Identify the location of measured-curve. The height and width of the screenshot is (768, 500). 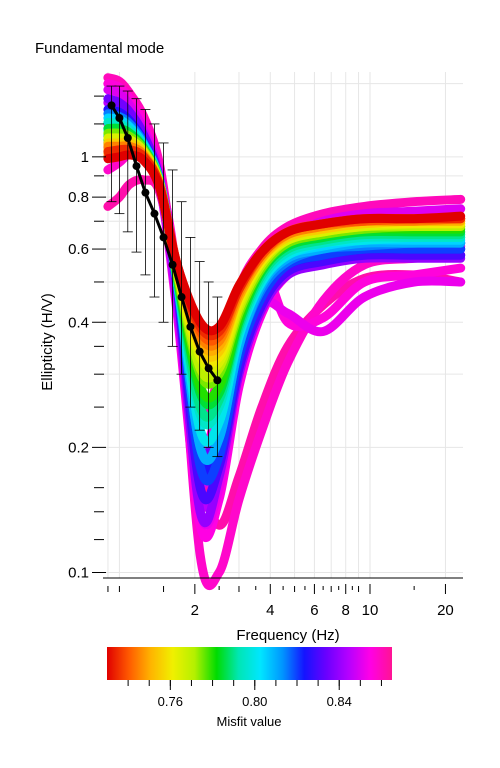
(164, 243).